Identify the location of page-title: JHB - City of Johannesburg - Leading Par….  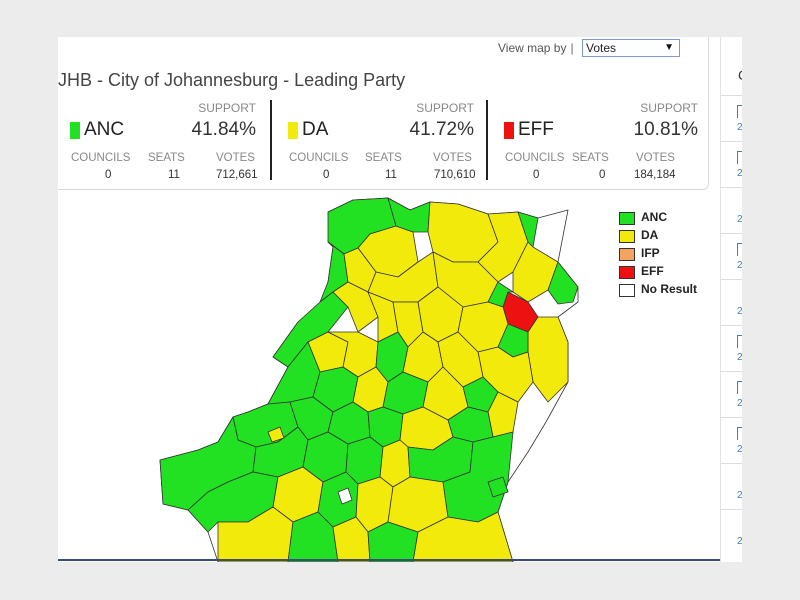
(232, 80).